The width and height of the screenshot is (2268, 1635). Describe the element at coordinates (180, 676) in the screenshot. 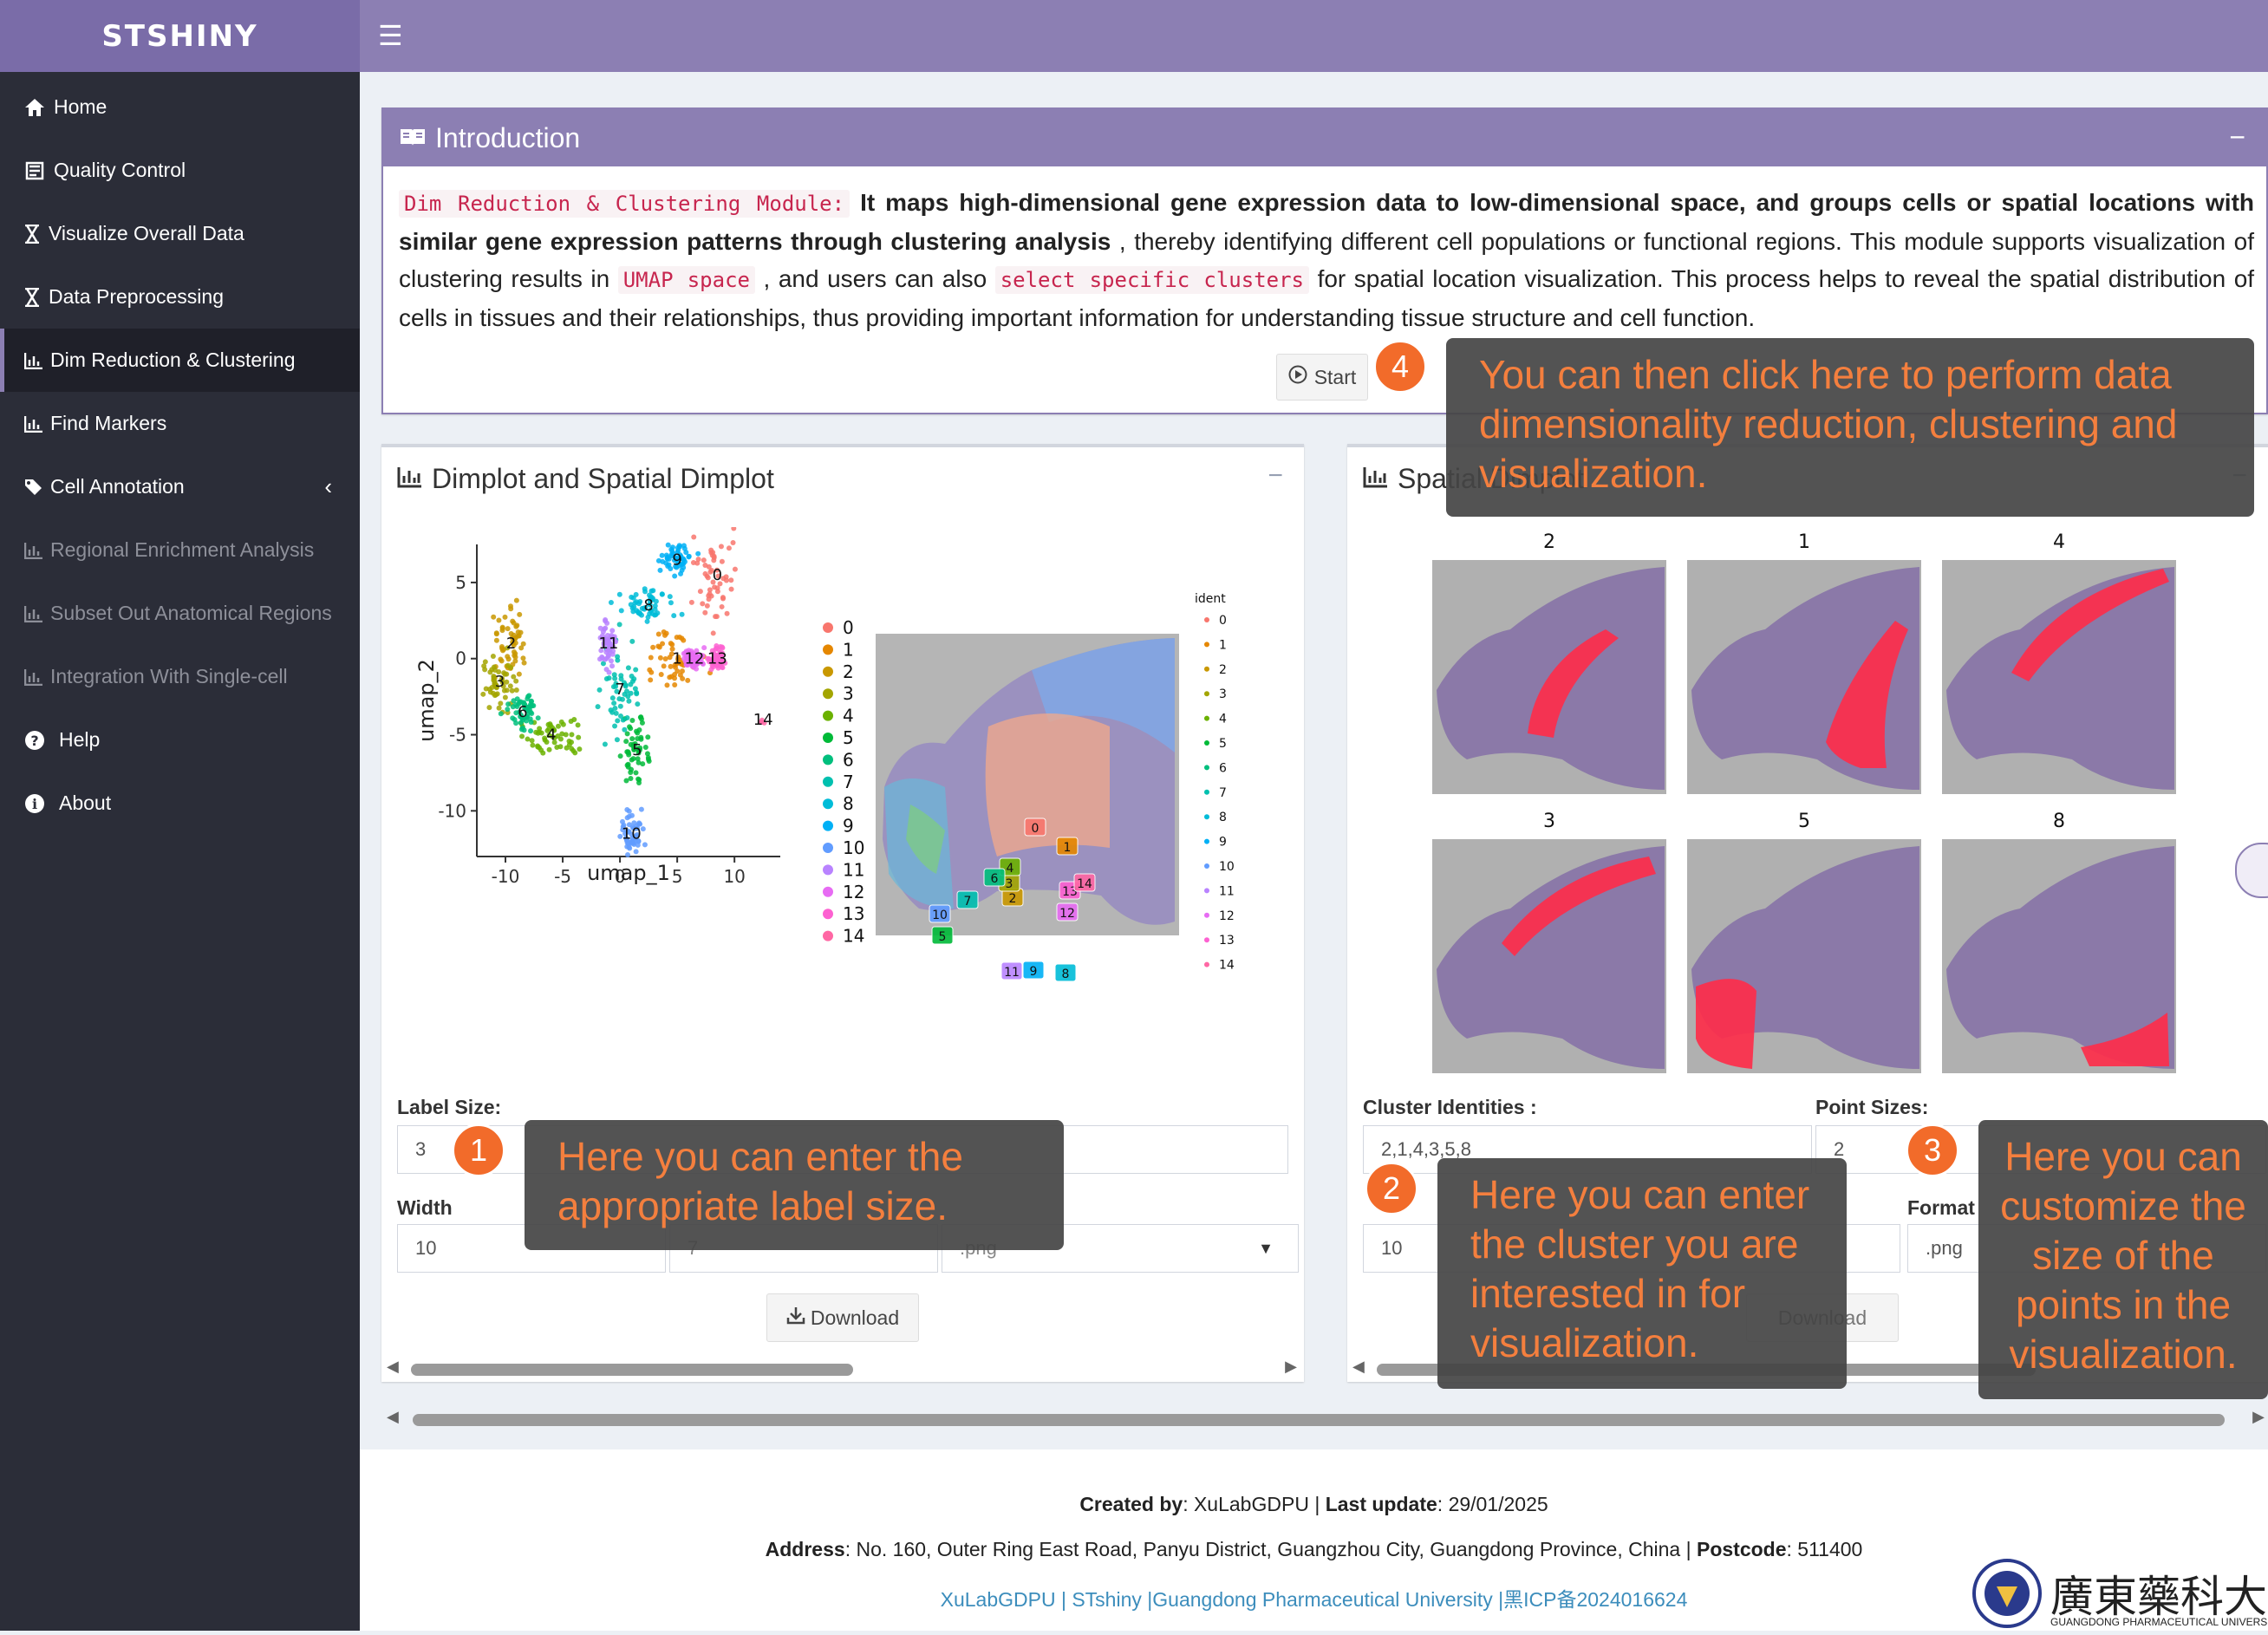

I see `sidebar-item-integration-single-cell: Integration With Single-cell` at that location.